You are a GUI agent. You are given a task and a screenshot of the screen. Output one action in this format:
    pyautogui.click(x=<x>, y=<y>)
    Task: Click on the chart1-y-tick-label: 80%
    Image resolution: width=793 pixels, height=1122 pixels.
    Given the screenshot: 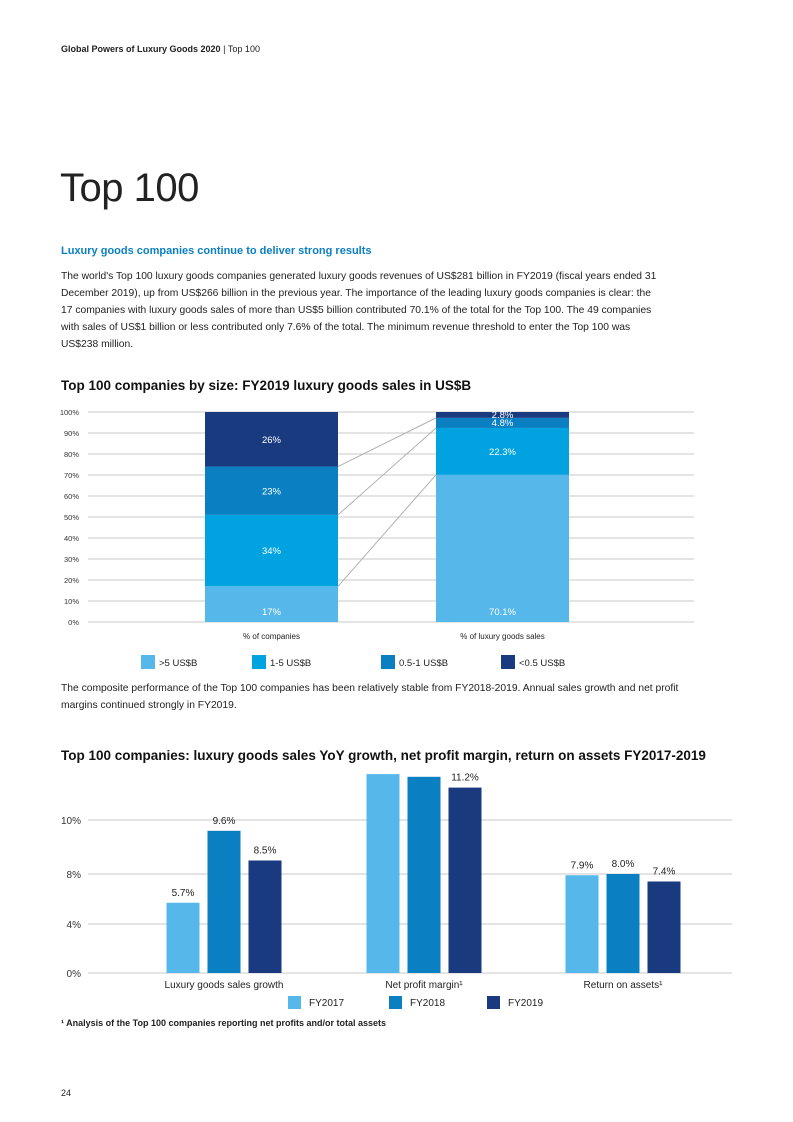 What is the action you would take?
    pyautogui.click(x=71, y=454)
    